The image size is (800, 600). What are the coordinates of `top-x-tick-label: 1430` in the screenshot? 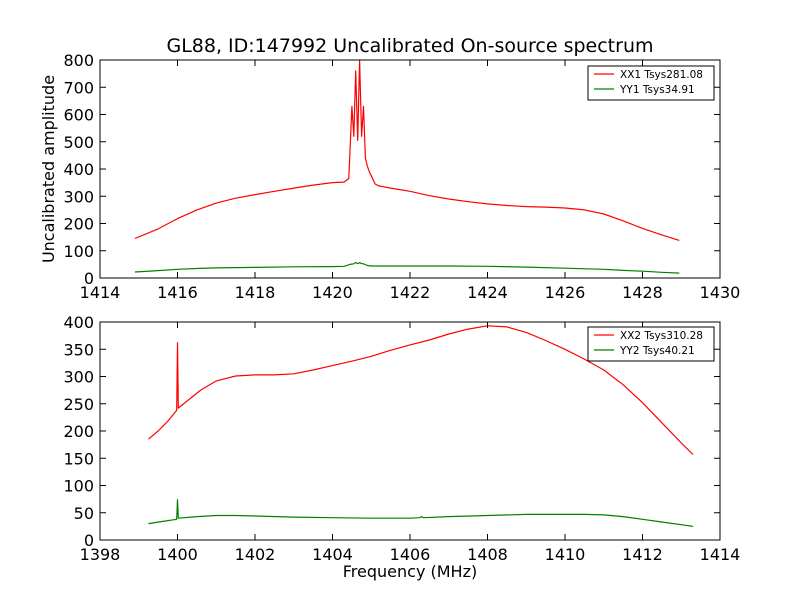 It's located at (720, 292).